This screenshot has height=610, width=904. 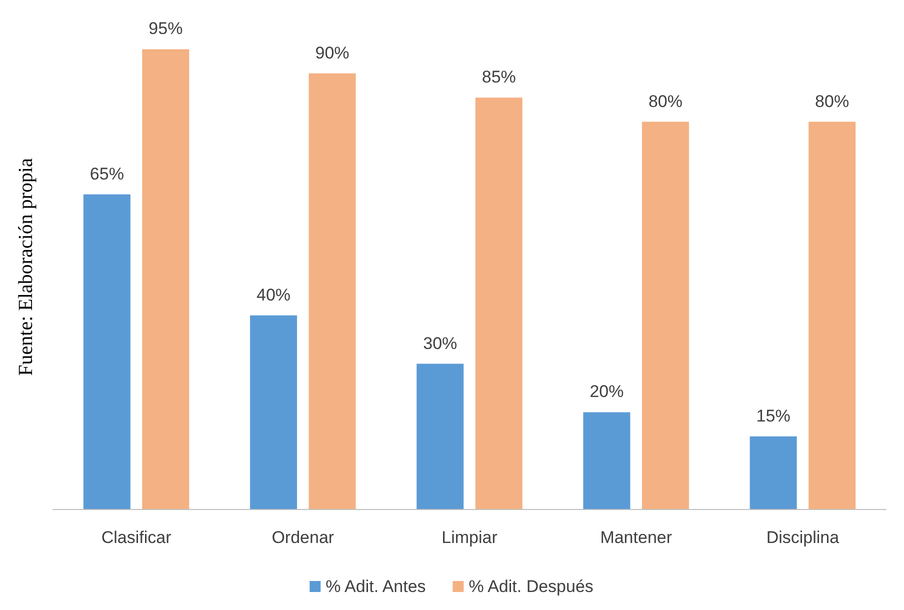 I want to click on data-label: 95%, so click(x=165, y=28).